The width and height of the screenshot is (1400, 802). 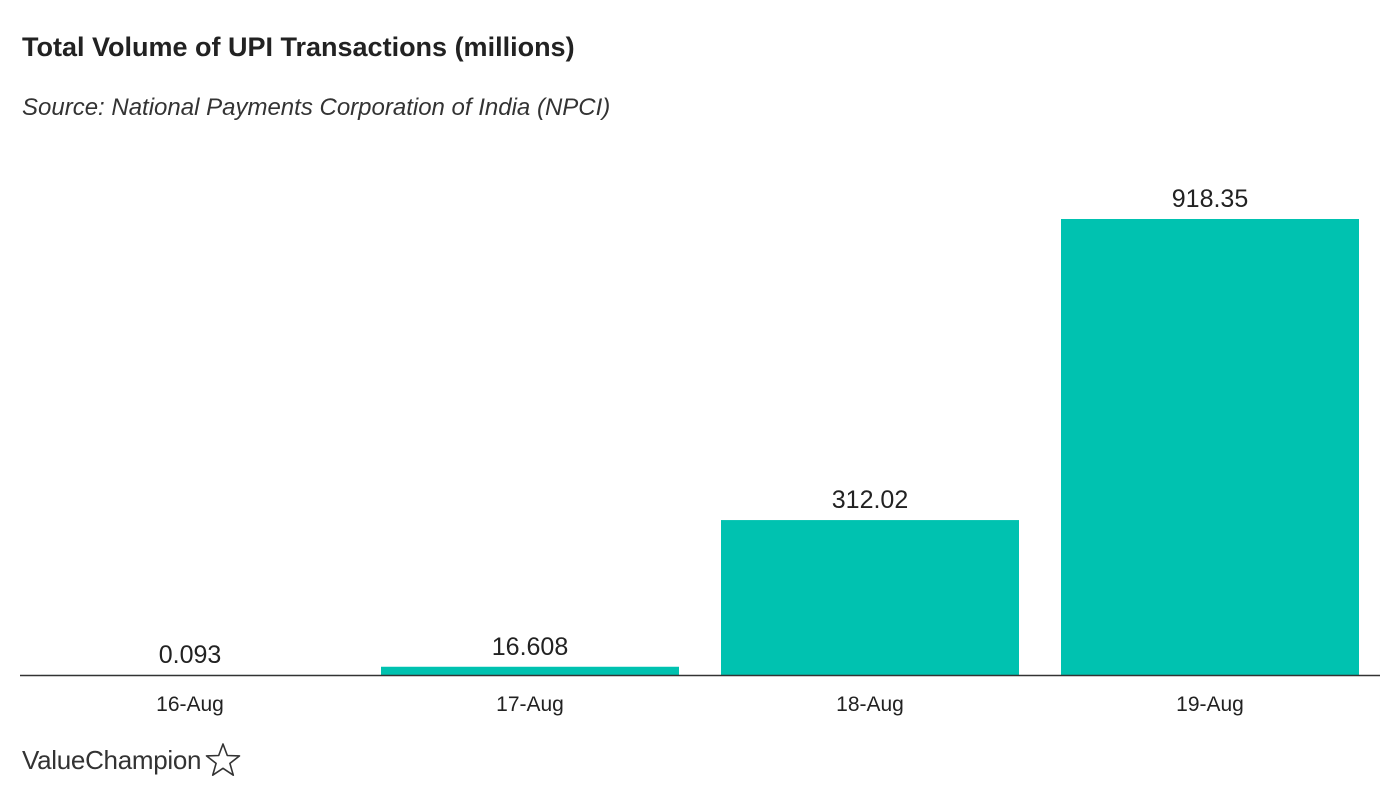 I want to click on x-tick-label-17-Aug: 17-Aug, so click(x=530, y=704).